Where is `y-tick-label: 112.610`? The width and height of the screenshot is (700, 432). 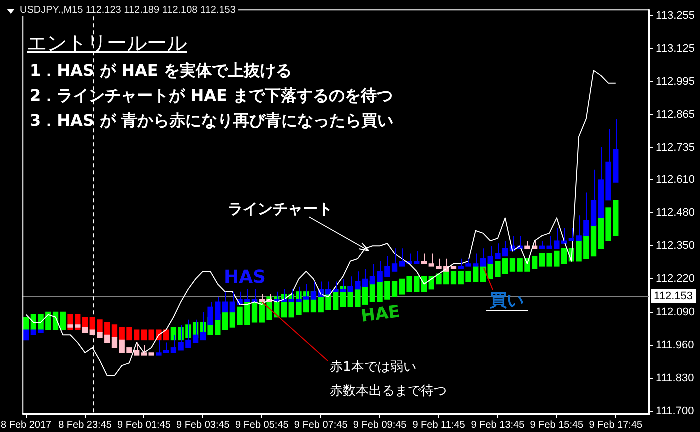 y-tick-label: 112.610 is located at coordinates (676, 180).